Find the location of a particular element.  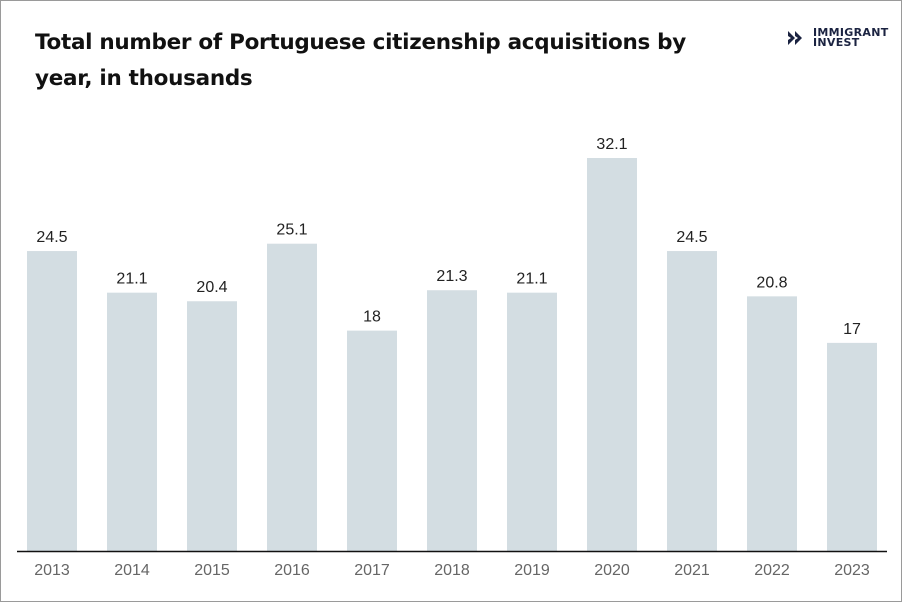

x-tick-2015: 2015 is located at coordinates (212, 570).